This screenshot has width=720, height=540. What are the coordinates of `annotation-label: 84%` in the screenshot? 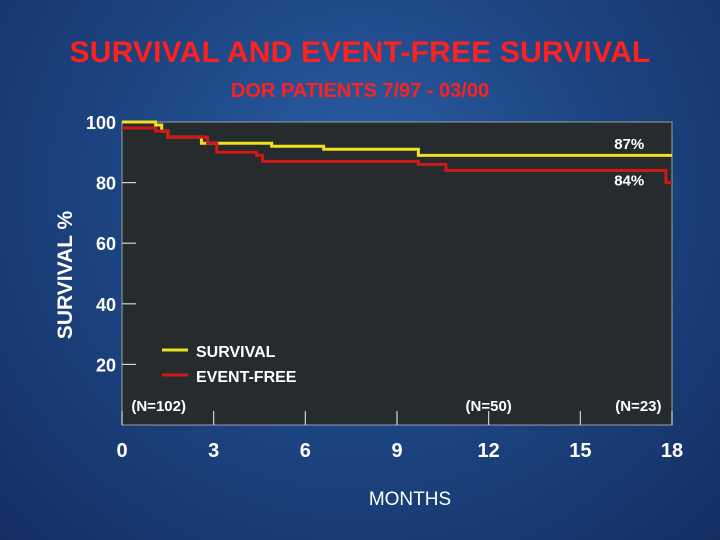 It's located at (629, 181).